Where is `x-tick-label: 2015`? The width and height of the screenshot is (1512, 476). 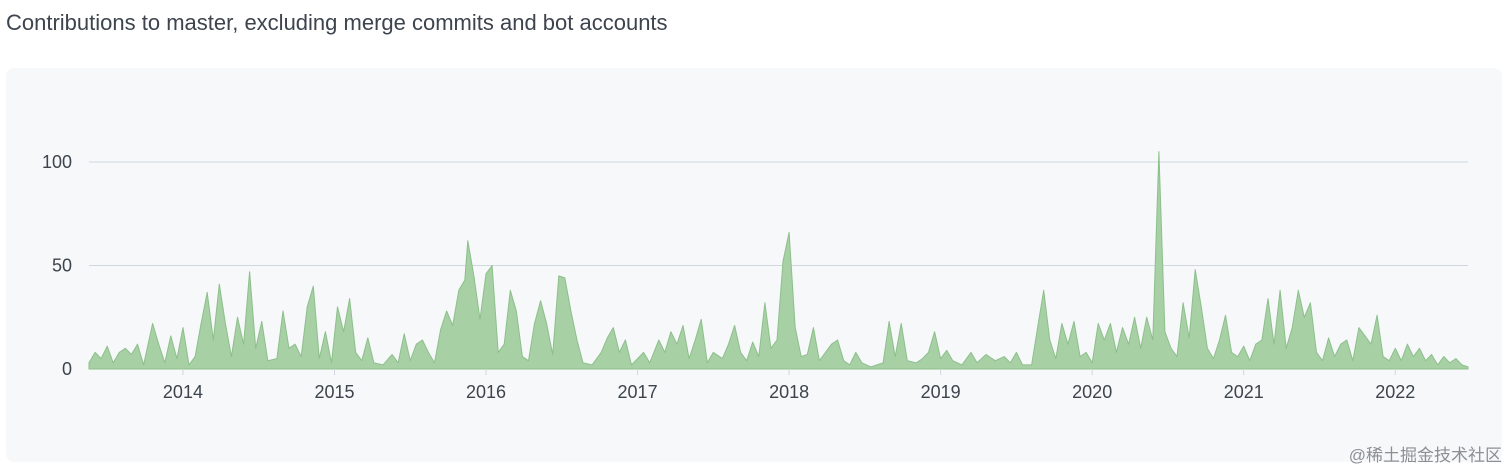
x-tick-label: 2015 is located at coordinates (334, 392).